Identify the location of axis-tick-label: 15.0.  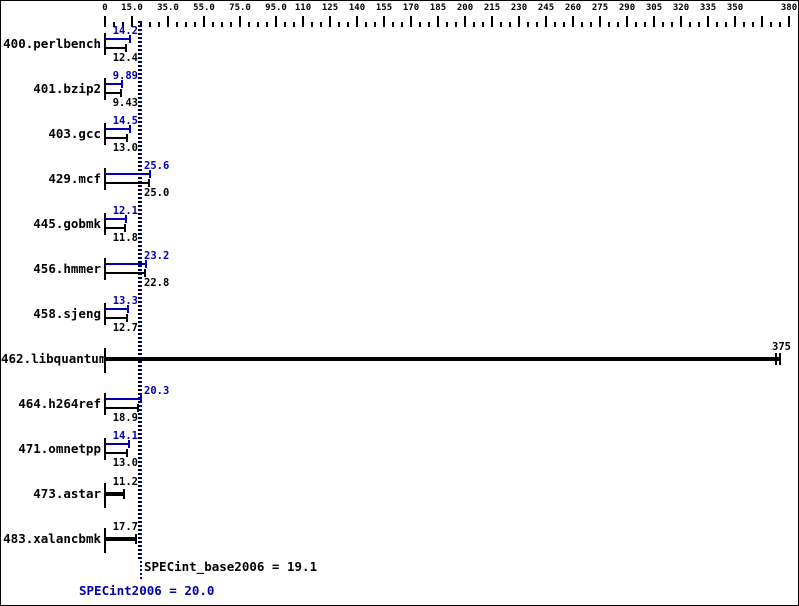
(132, 8).